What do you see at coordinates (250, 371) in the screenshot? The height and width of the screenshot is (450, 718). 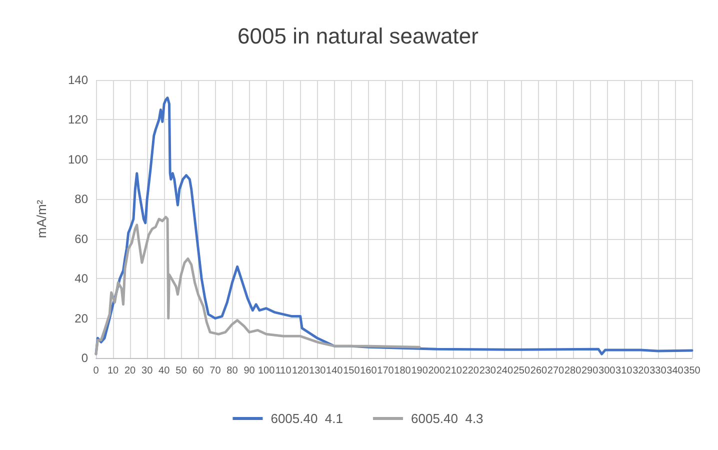 I see `x-tick-label: 90` at bounding box center [250, 371].